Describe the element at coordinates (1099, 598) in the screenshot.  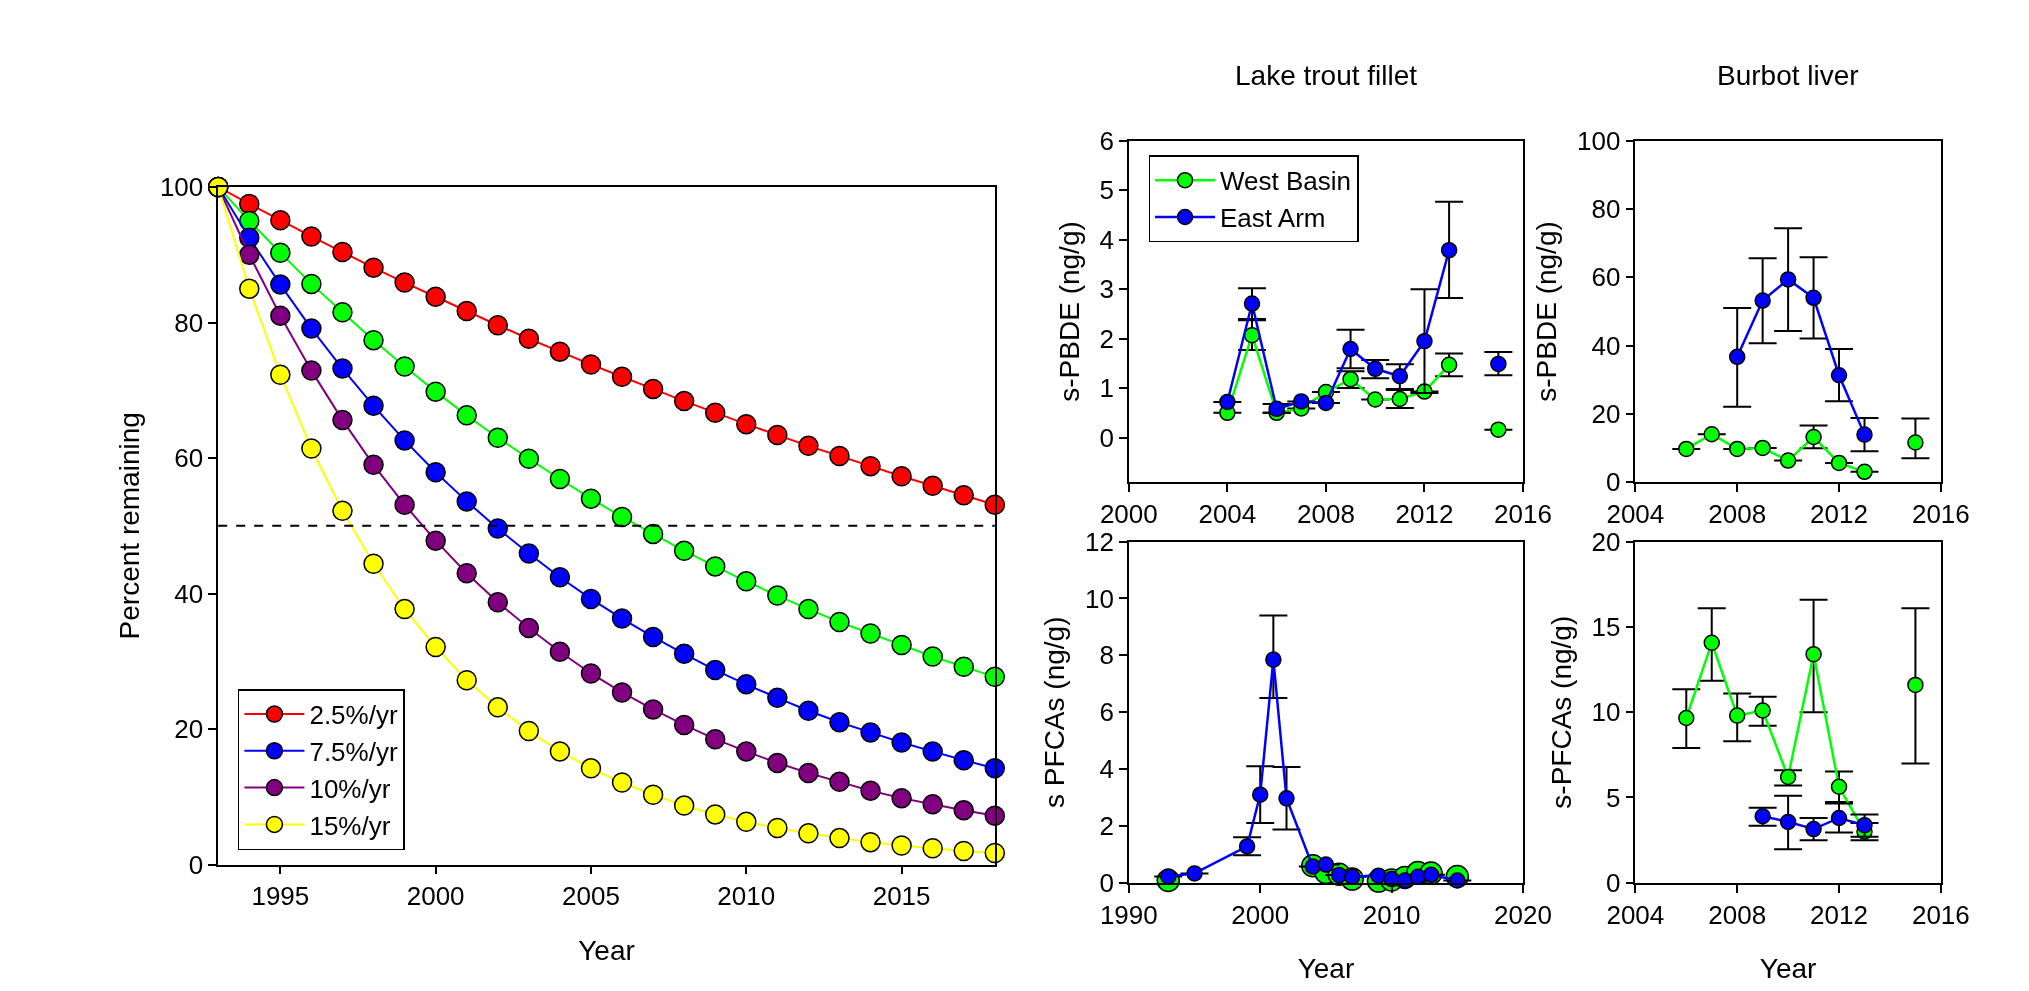
I see `y-tick-label: 10` at that location.